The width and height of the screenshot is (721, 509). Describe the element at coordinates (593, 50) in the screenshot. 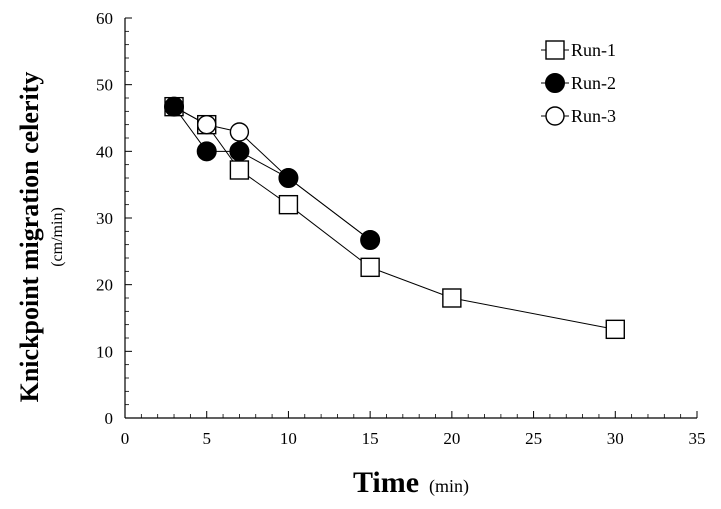

I see `legend-label: Run-1` at that location.